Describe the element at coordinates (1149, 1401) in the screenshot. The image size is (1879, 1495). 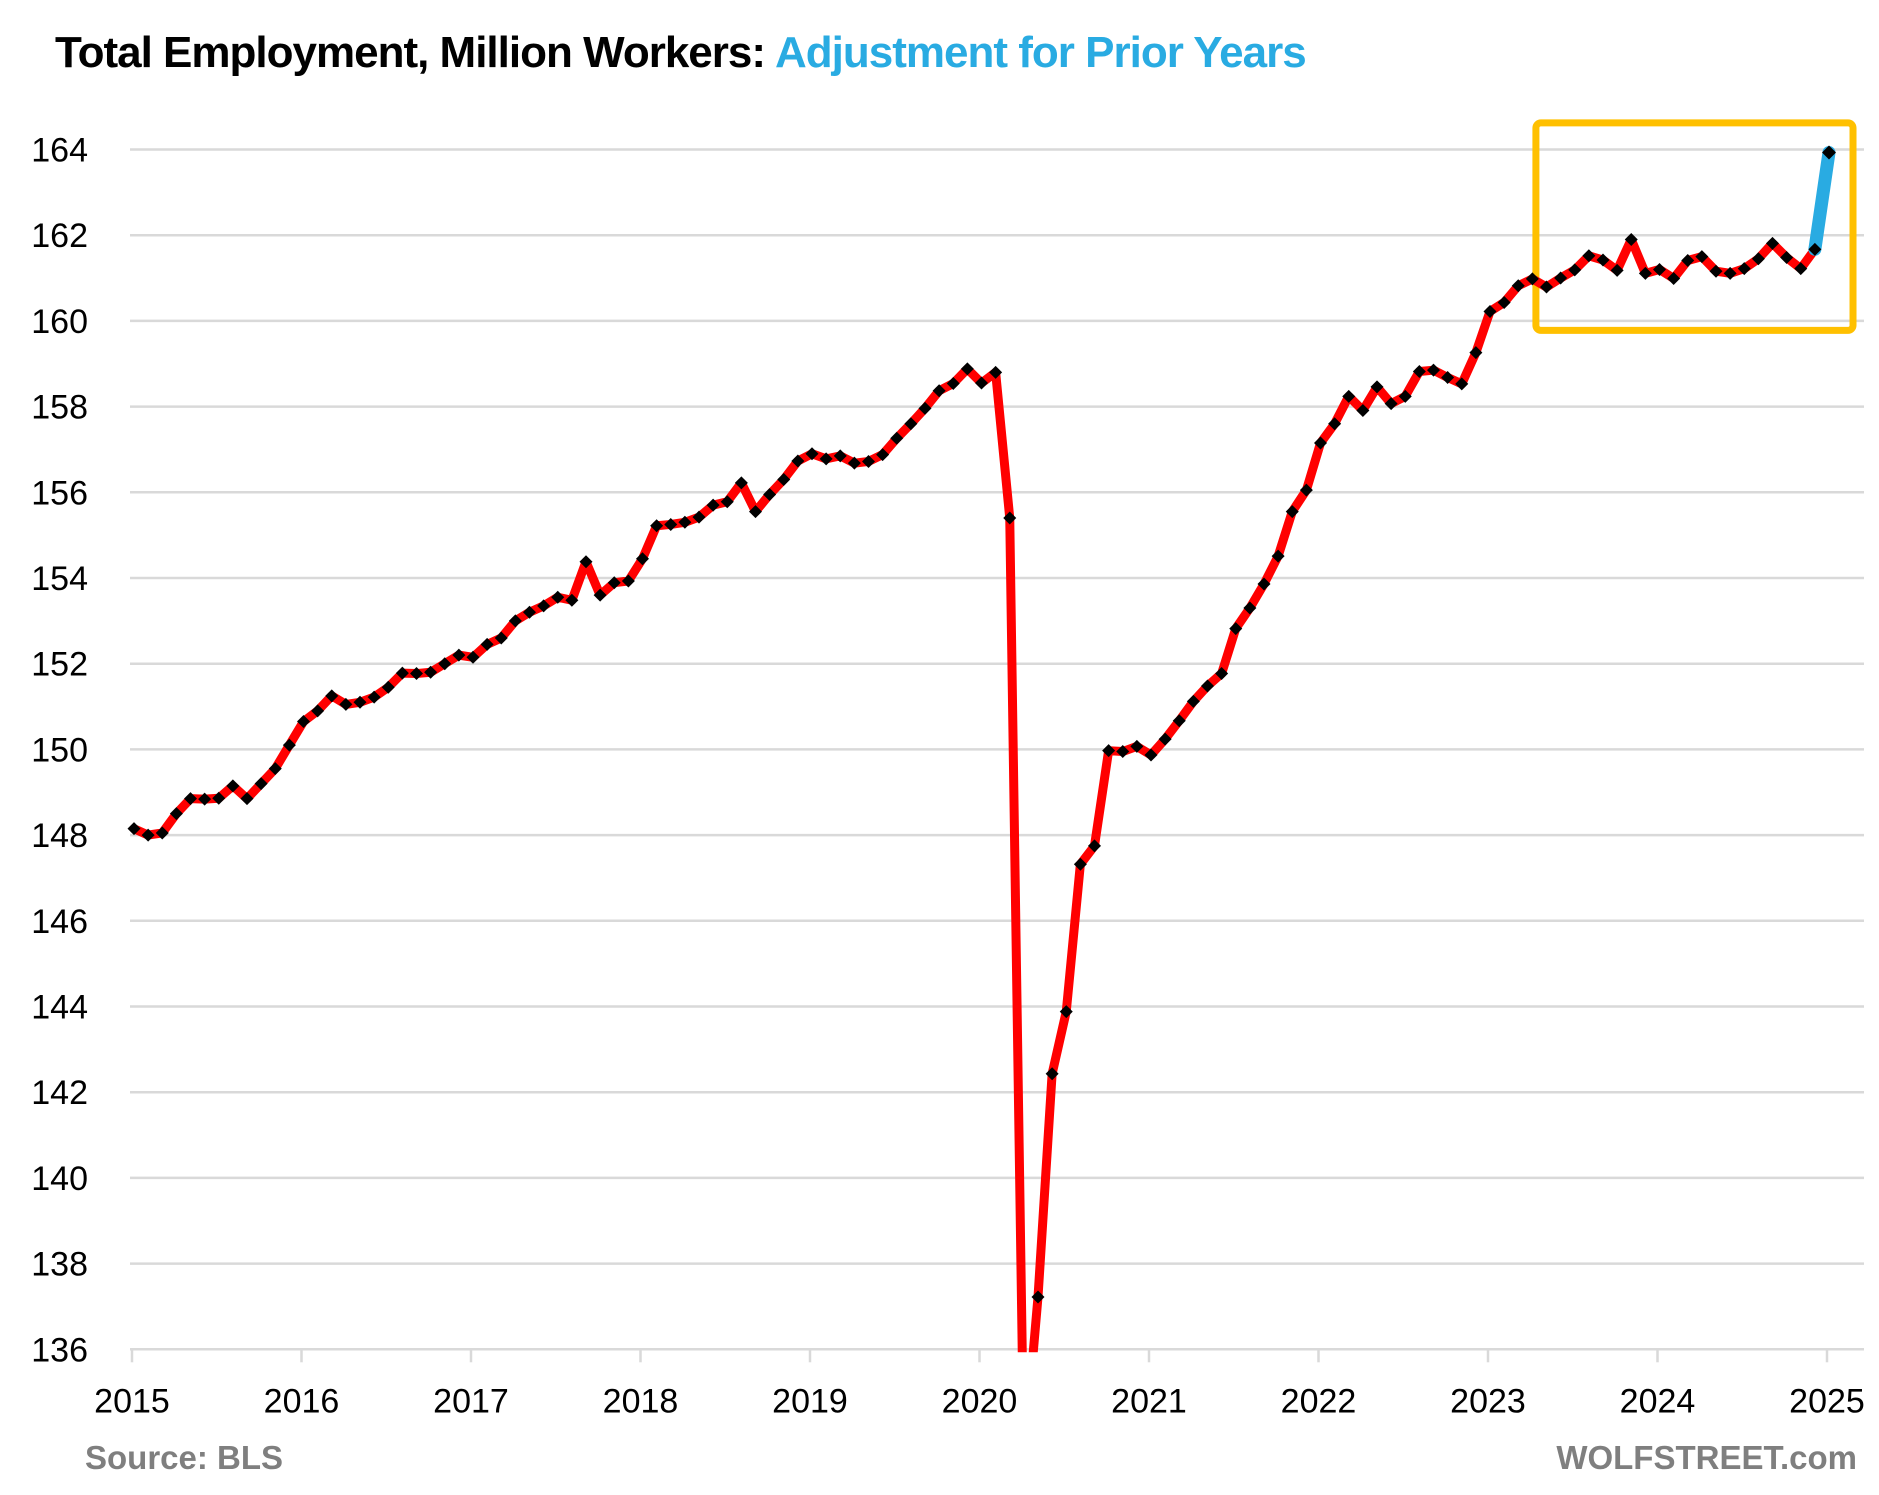
I see `x-tick-label: 2021` at that location.